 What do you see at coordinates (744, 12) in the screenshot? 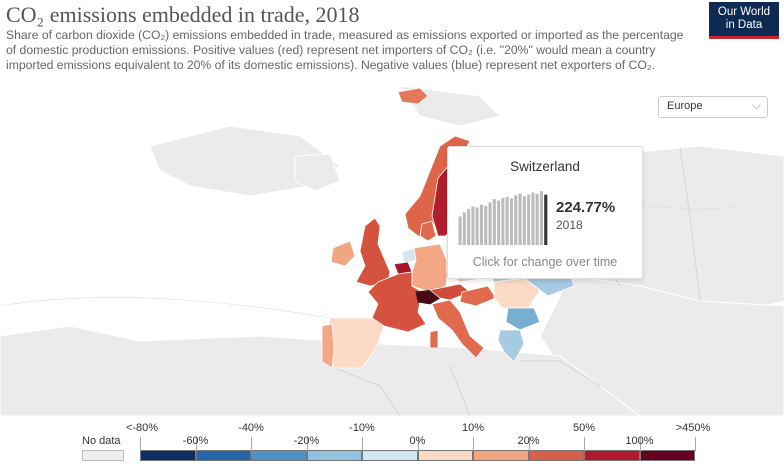
I see `logo-line-1: Our World` at bounding box center [744, 12].